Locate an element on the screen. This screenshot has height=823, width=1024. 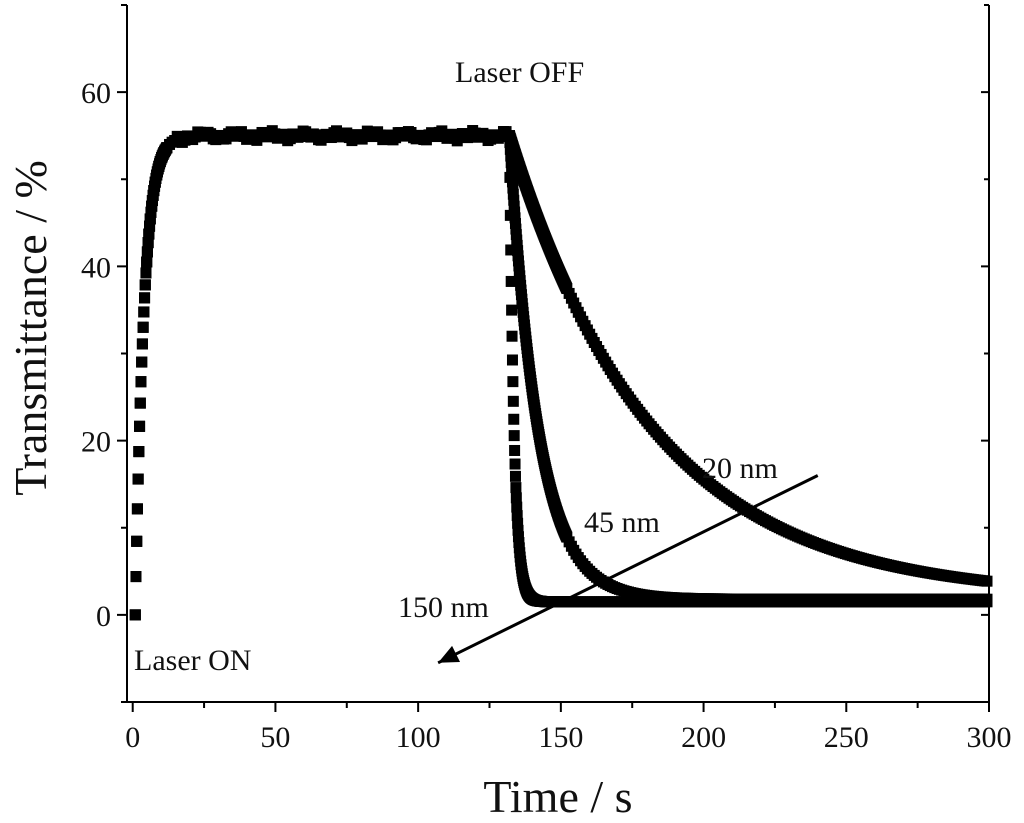
label-45nm: 45 nm is located at coordinates (622, 522).